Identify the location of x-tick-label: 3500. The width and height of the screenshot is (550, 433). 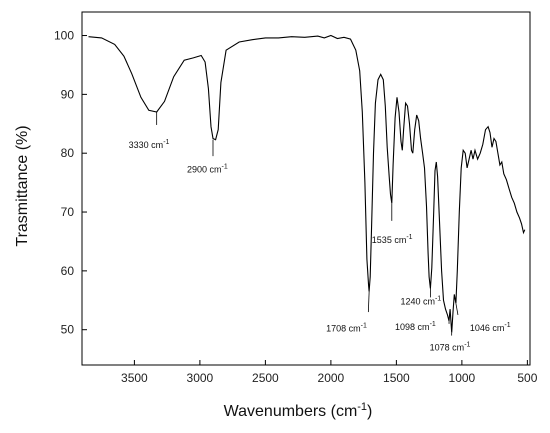
(134, 378).